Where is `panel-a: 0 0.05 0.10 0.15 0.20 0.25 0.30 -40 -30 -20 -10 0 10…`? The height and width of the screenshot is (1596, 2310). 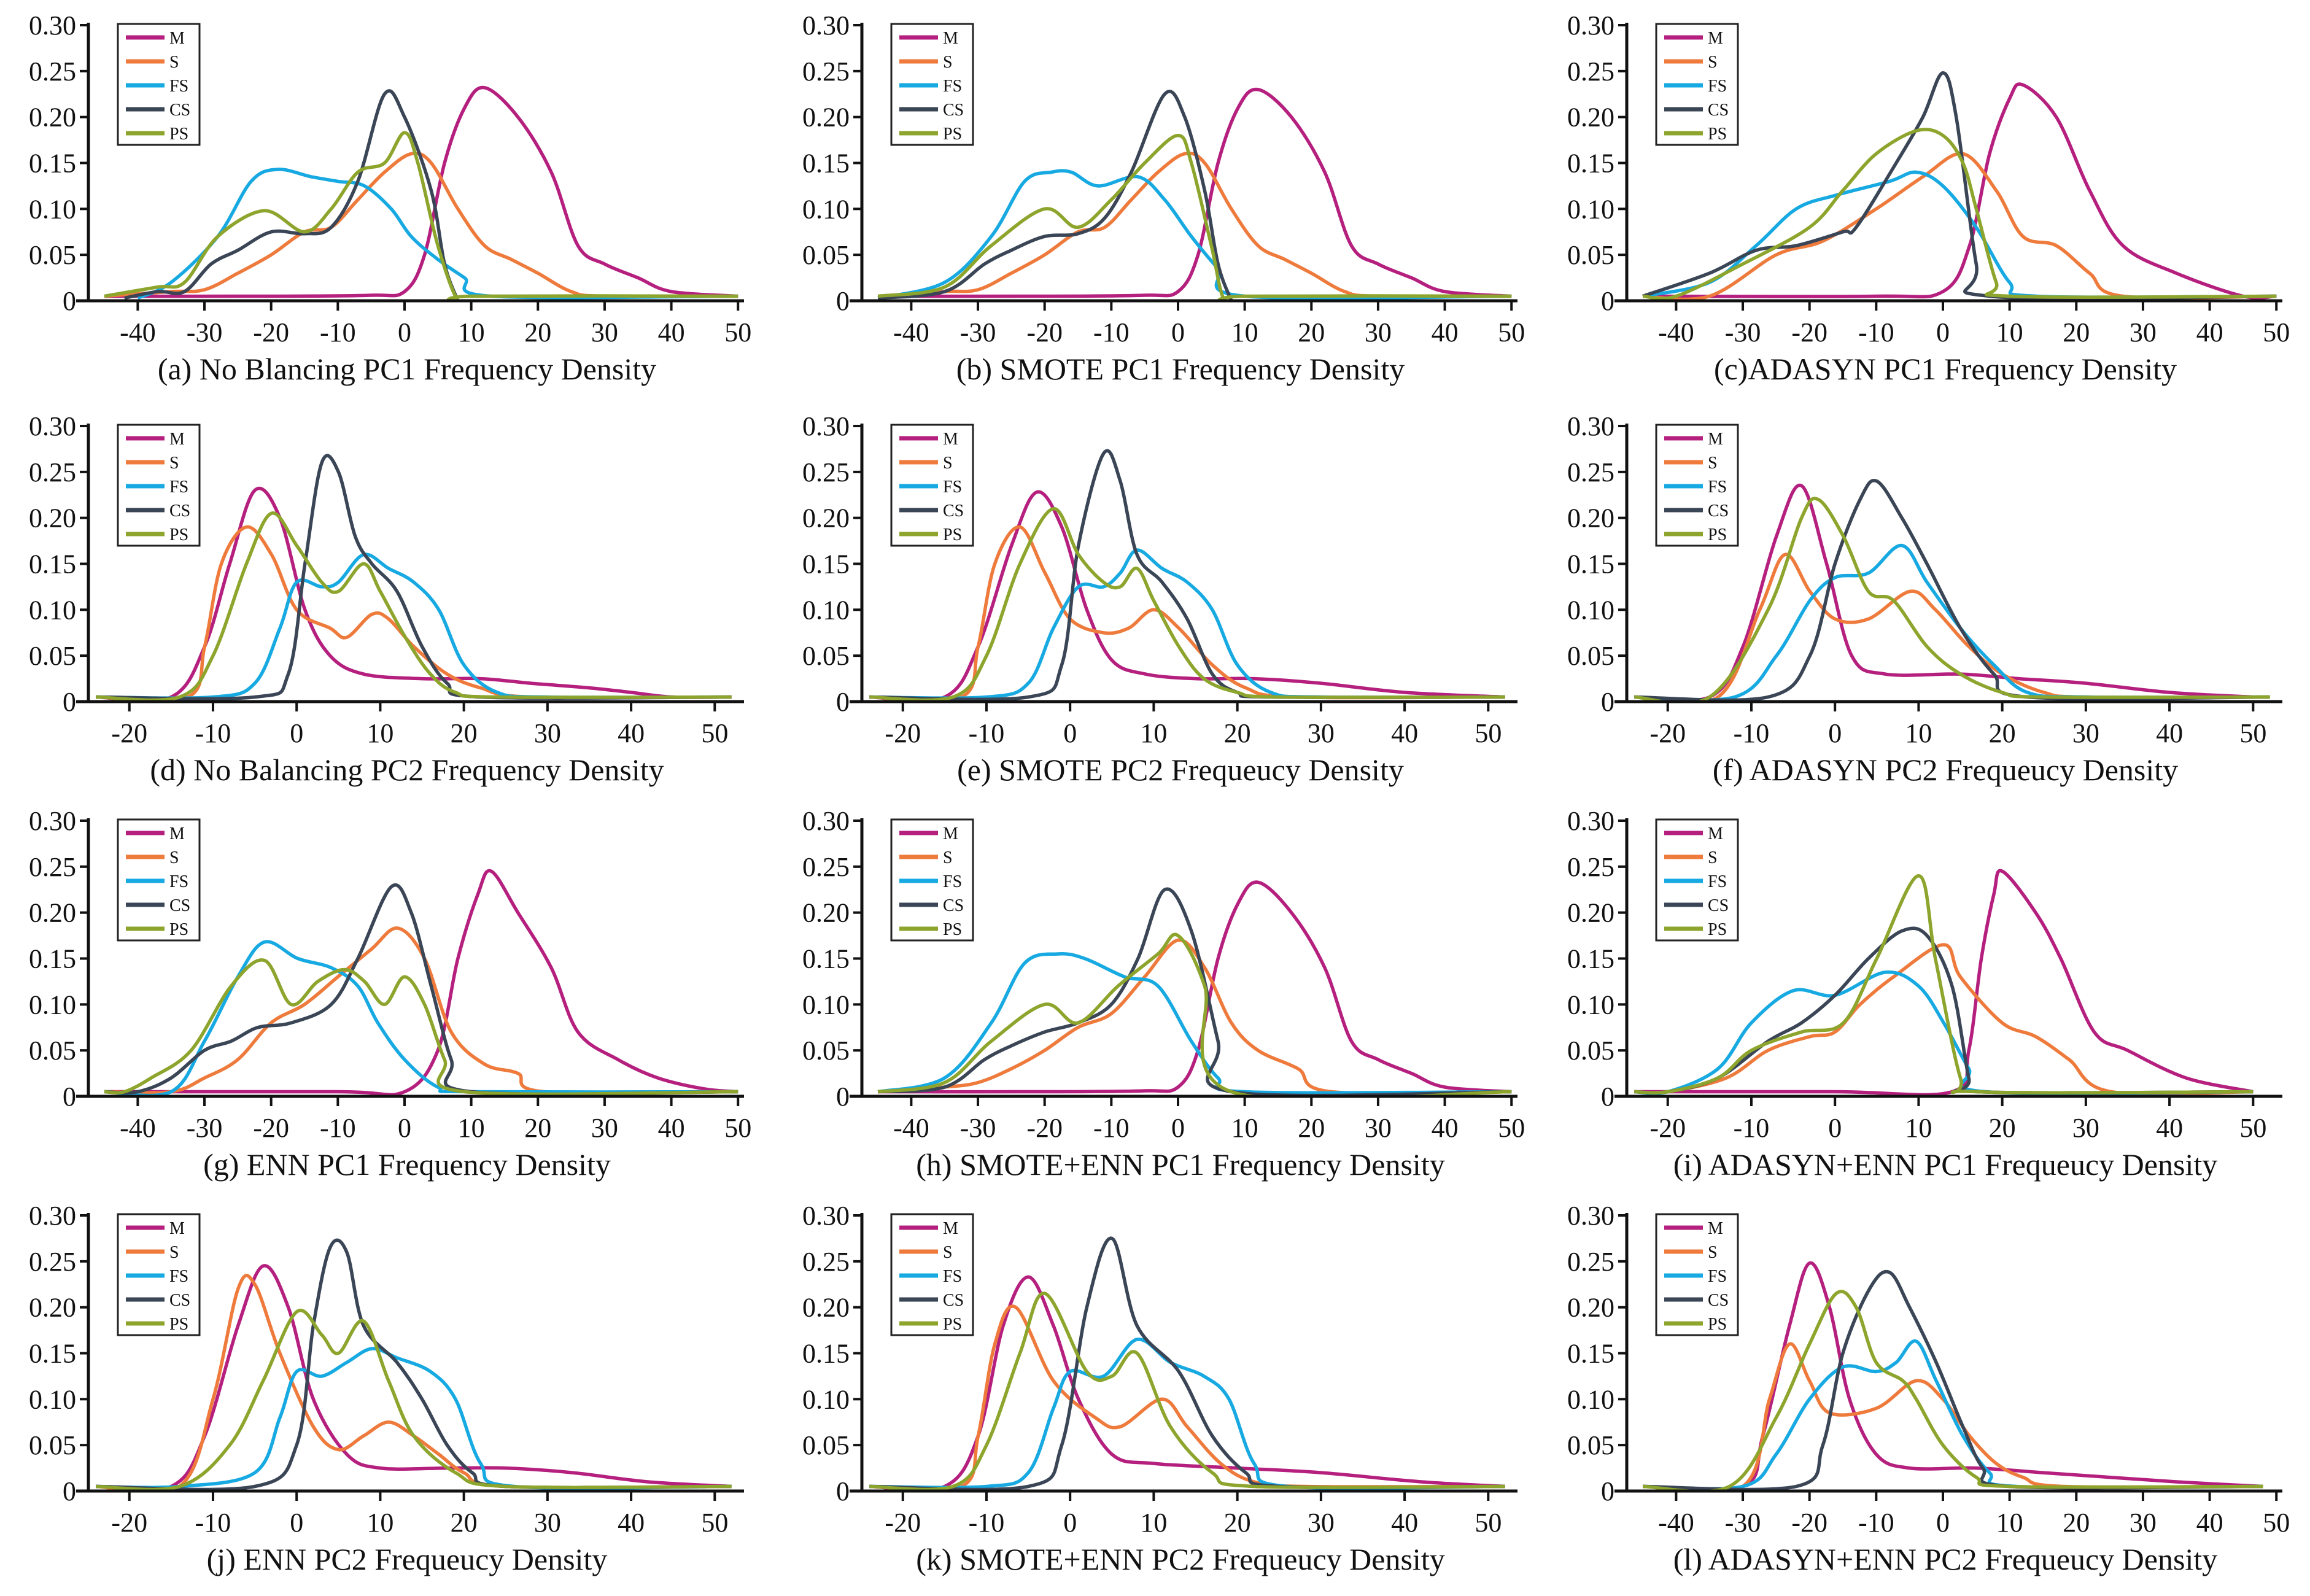
panel-a: 0 0.05 0.10 0.15 0.20 0.25 0.30 -40 -30 -20 -10 0 10… is located at coordinates (390, 198).